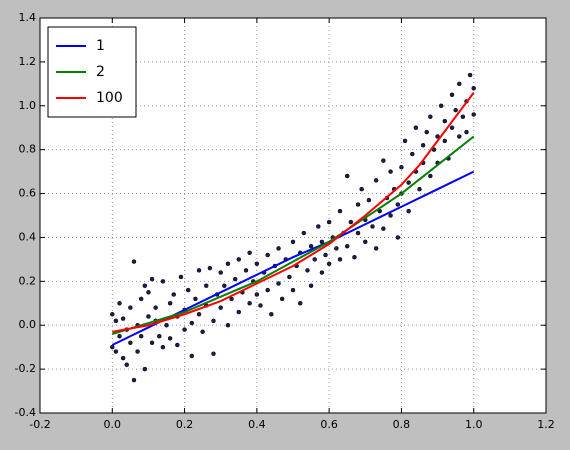  What do you see at coordinates (28, 236) in the screenshot?
I see `y-tick-label: 0.4` at bounding box center [28, 236].